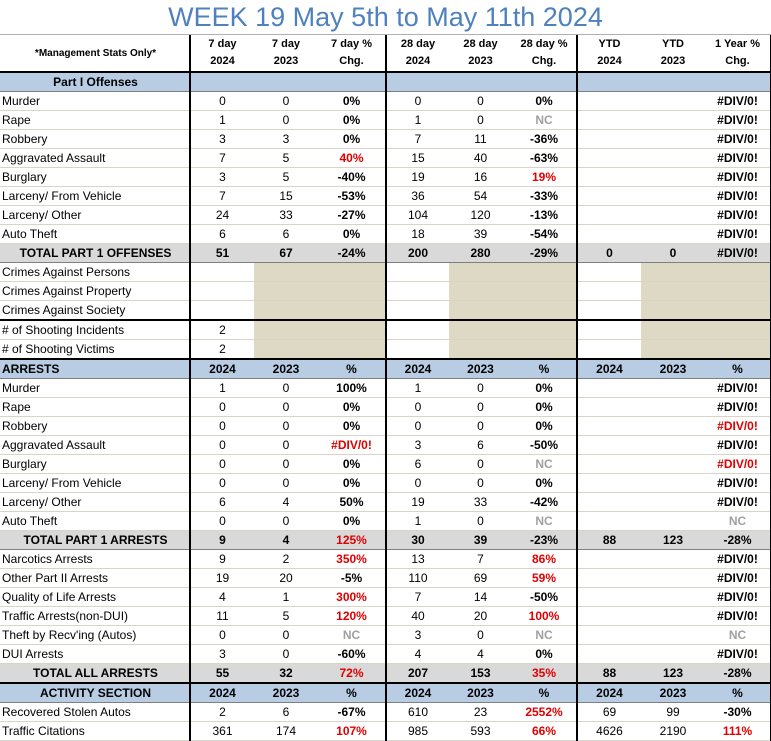 This screenshot has width=771, height=741. What do you see at coordinates (738, 731) in the screenshot?
I see `value-cell: 111%` at bounding box center [738, 731].